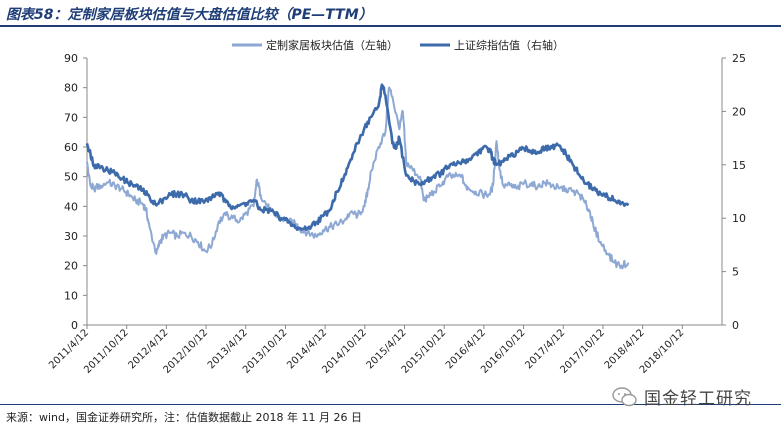  What do you see at coordinates (74, 325) in the screenshot?
I see `y-left-tick-label: 0` at bounding box center [74, 325].